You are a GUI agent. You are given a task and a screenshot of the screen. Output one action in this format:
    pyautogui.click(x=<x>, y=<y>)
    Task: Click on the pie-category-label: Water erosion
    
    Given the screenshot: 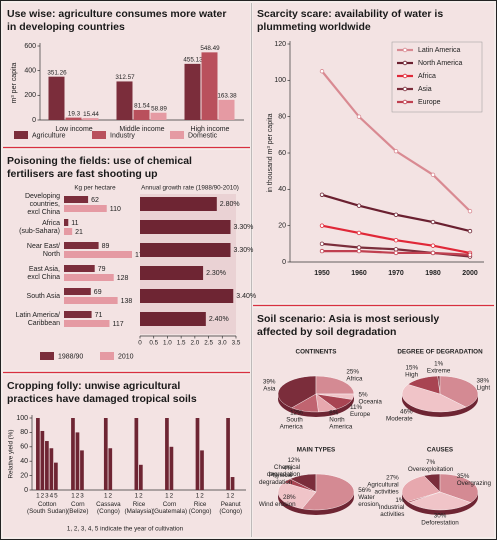 What is the action you would take?
    pyautogui.click(x=368, y=501)
    